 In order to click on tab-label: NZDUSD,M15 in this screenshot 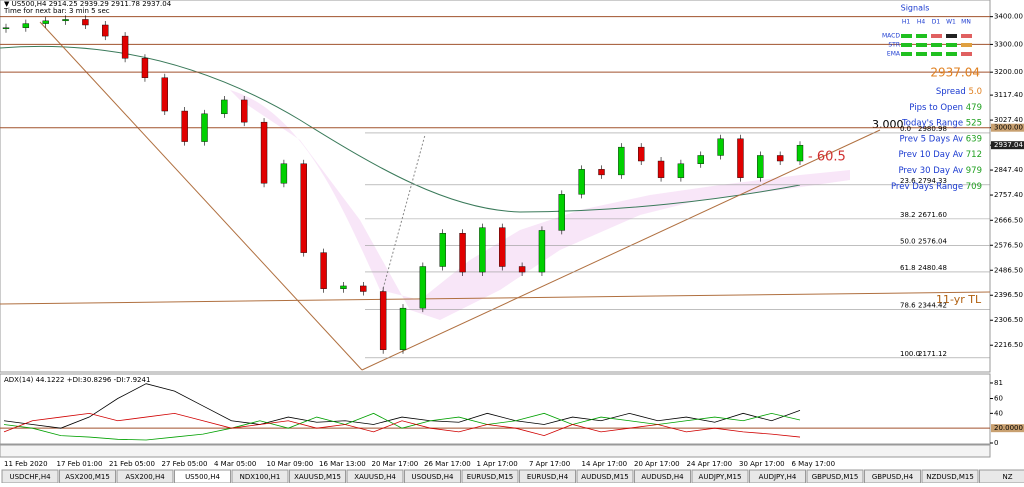, I will do `click(950, 477)`.